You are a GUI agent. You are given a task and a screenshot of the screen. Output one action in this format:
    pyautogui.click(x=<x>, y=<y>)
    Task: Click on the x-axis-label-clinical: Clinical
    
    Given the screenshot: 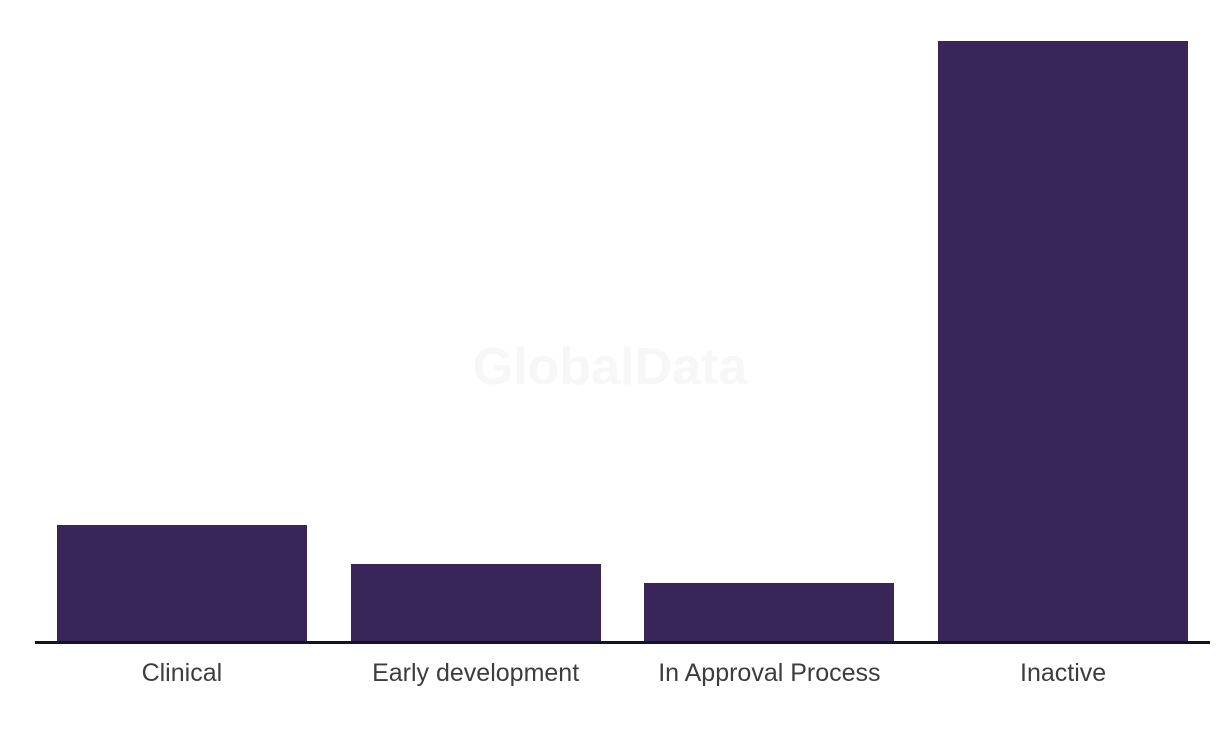 What is the action you would take?
    pyautogui.click(x=182, y=673)
    